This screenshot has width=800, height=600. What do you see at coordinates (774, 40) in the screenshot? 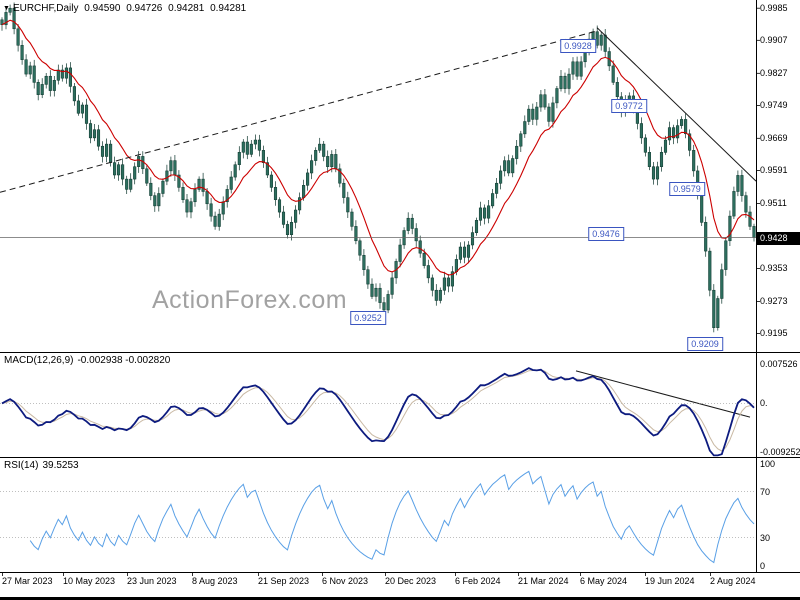
I see `price-axis-label: 0.9907` at bounding box center [774, 40].